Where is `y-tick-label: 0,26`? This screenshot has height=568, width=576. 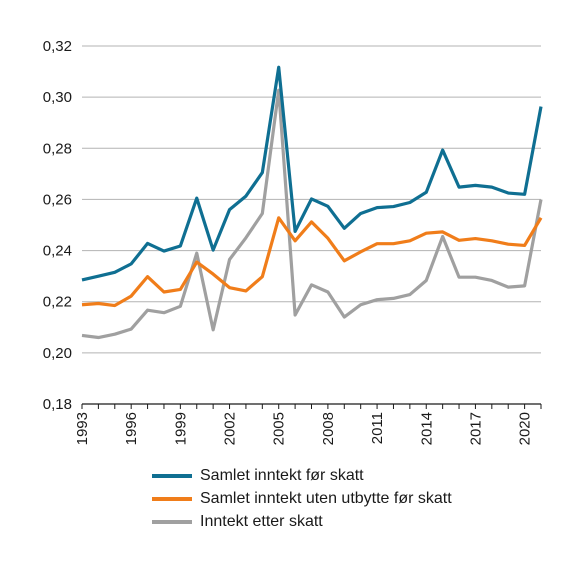 y-tick-label: 0,26 is located at coordinates (57, 199).